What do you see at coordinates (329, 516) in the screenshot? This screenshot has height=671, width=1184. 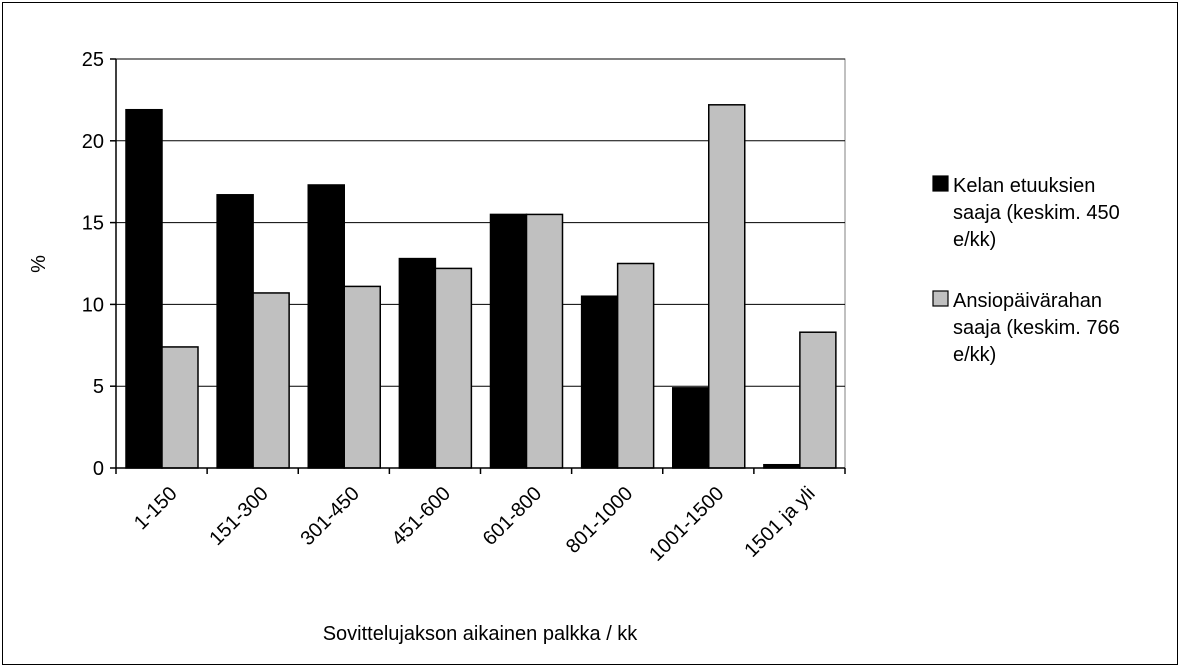 I see `x-tick-label-301-450: 301-450` at bounding box center [329, 516].